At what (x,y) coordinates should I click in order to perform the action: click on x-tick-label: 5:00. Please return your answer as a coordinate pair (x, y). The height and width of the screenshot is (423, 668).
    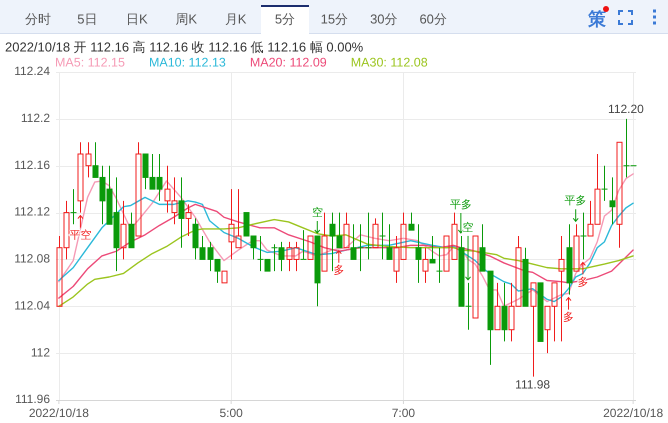
    Looking at the image, I should click on (231, 413).